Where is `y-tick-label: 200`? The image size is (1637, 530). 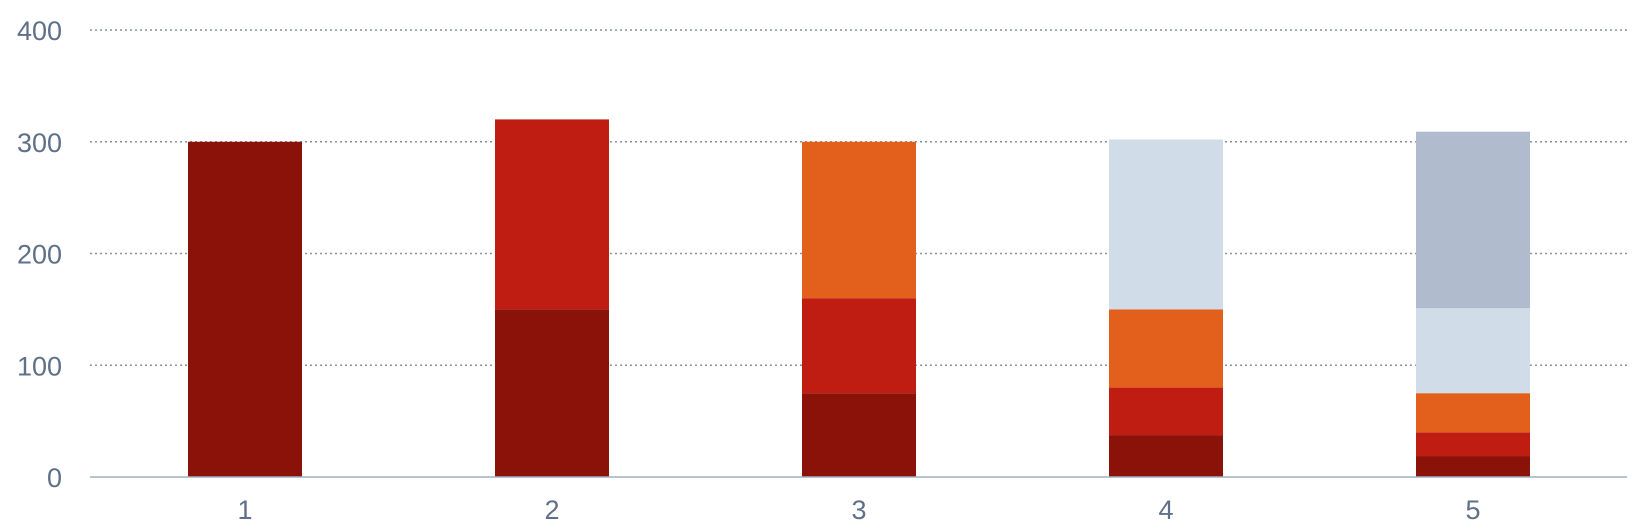 y-tick-label: 200 is located at coordinates (39, 255).